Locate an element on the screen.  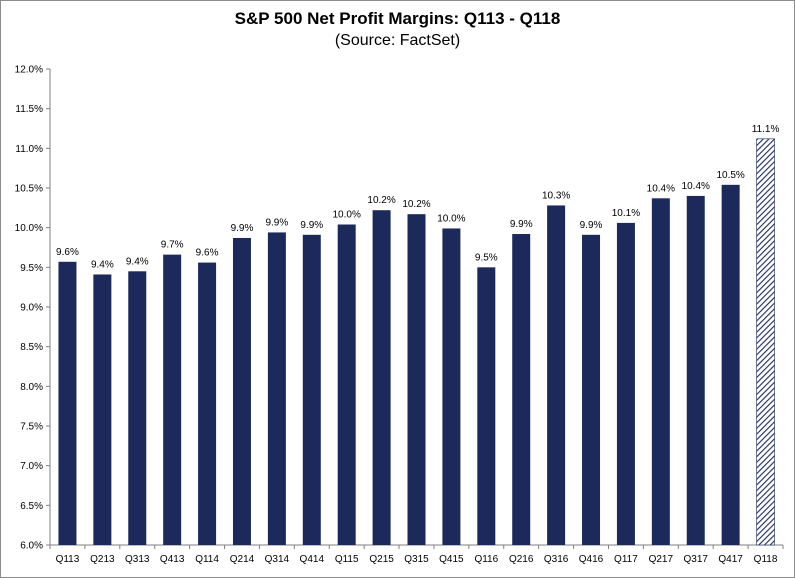
x-tick-label: Q315 is located at coordinates (416, 559).